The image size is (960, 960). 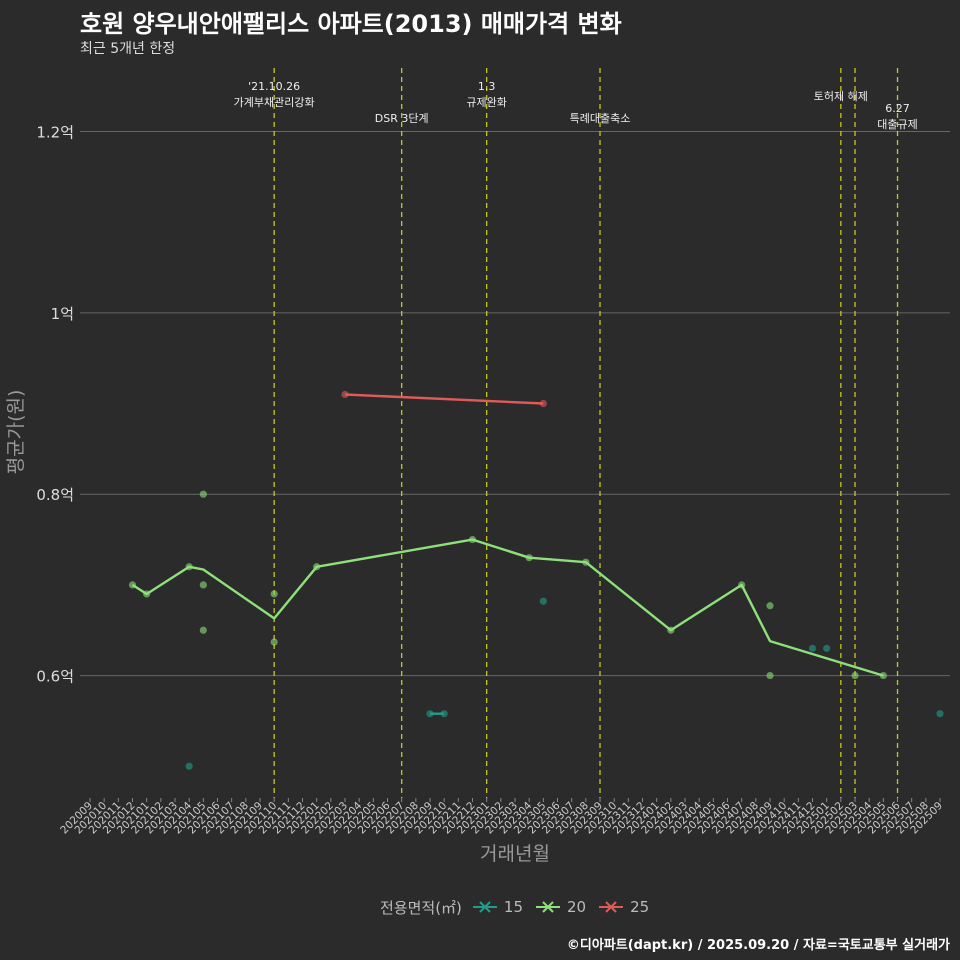 I want to click on legend-item-15: 15, so click(x=497, y=907).